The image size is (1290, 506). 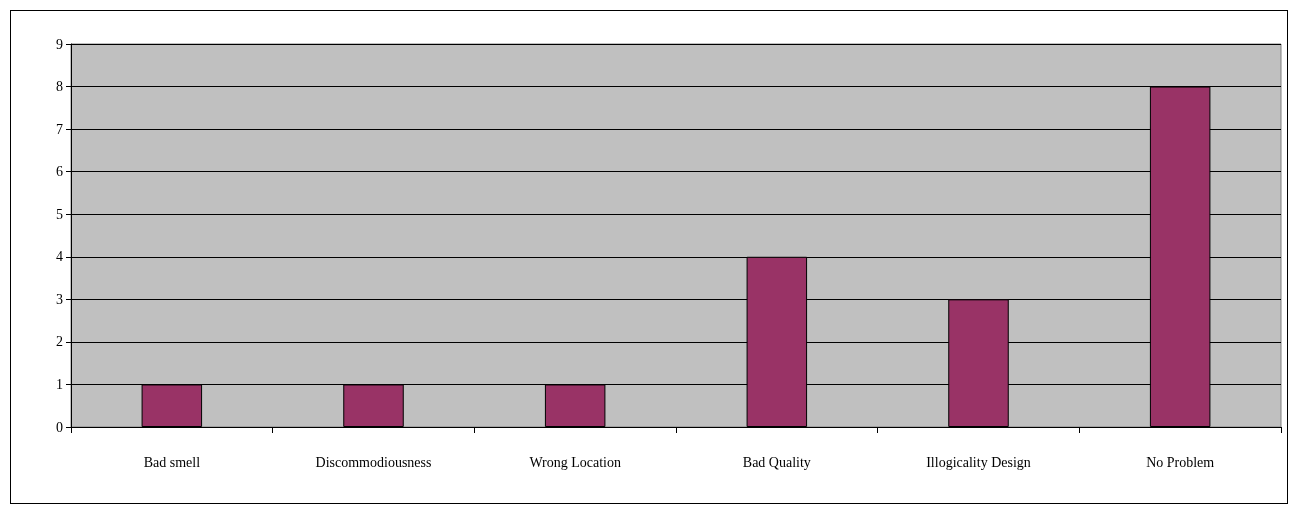 What do you see at coordinates (978, 462) in the screenshot?
I see `x-tick-label: Illogicality Design` at bounding box center [978, 462].